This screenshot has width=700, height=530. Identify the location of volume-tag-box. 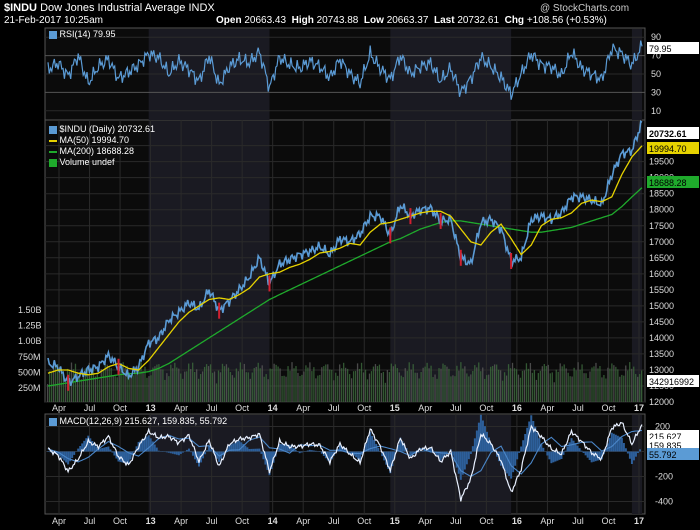
(673, 381).